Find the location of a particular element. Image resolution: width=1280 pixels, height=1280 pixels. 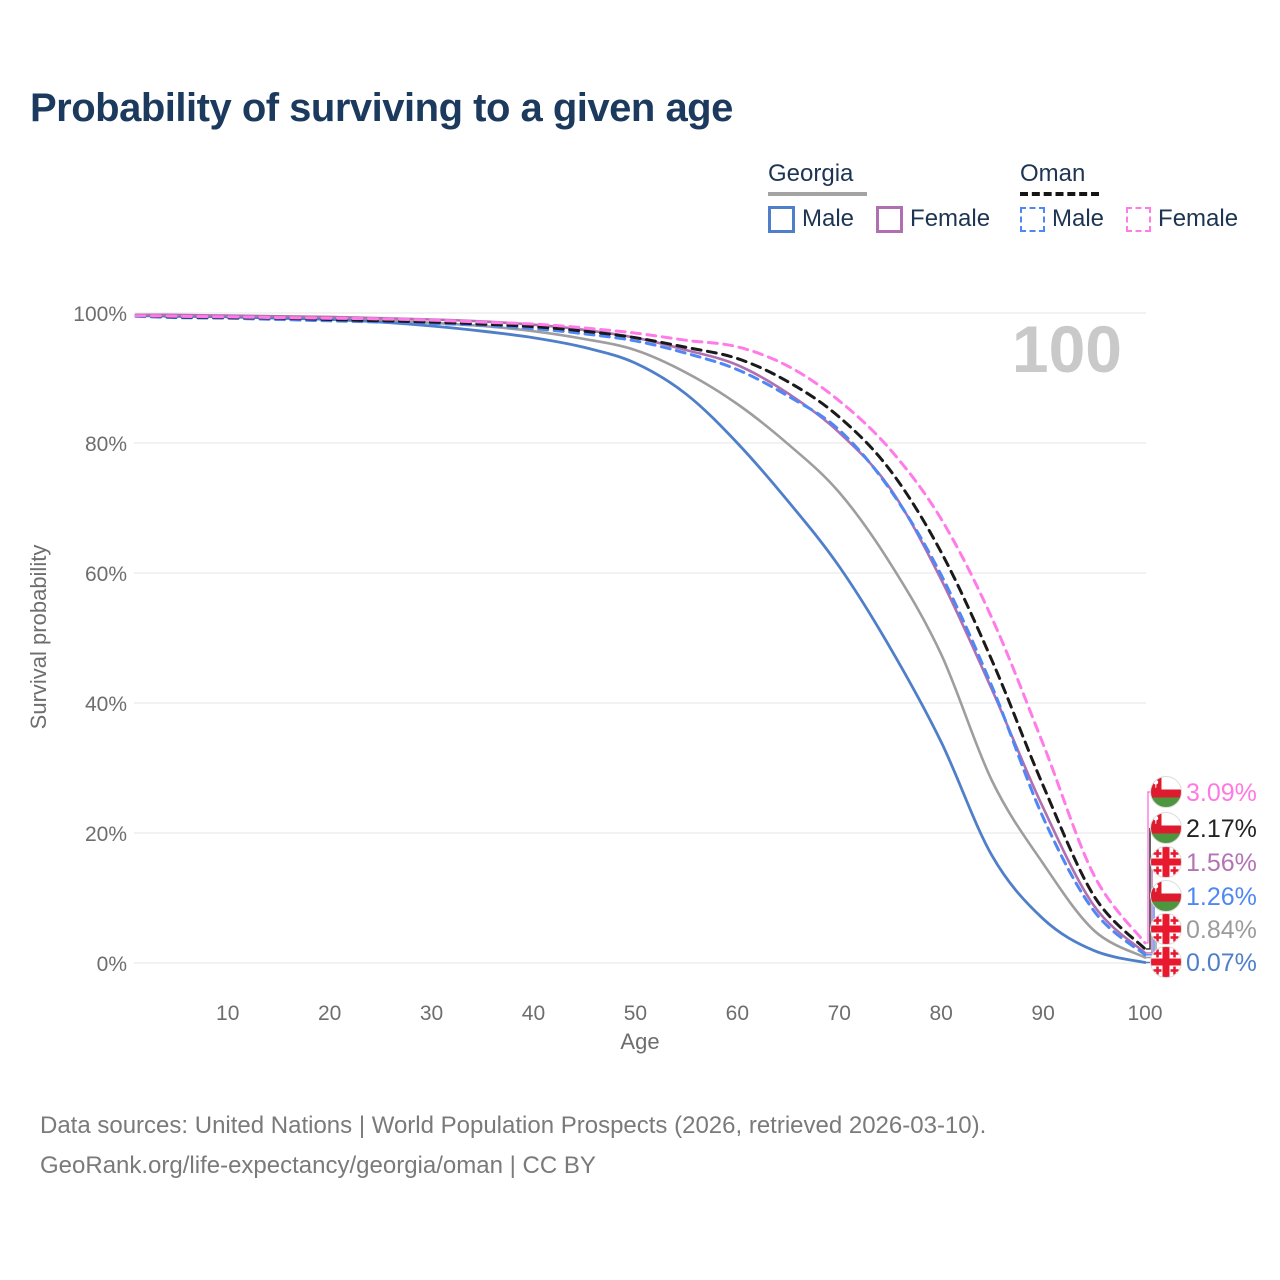

legend-georgia-label: Georgia is located at coordinates (818, 178).